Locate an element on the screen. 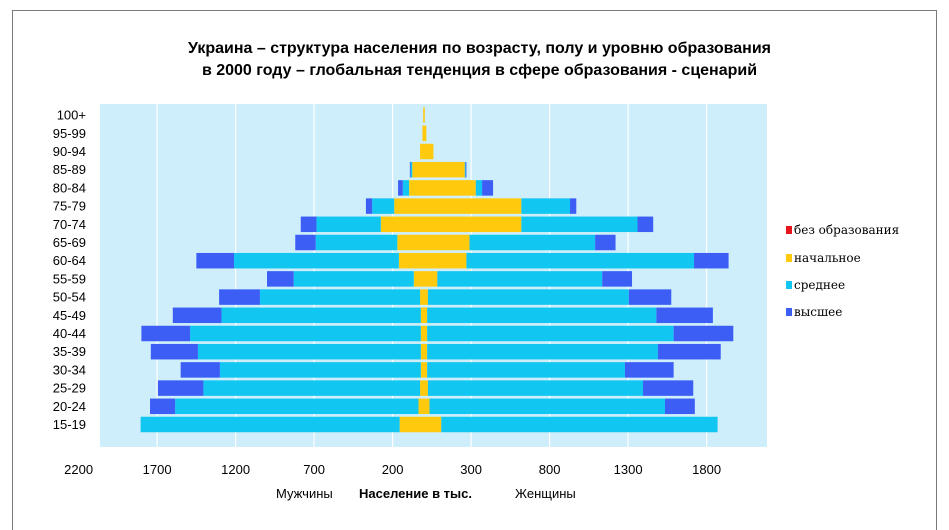  age-group-label: 30-34 is located at coordinates (69, 369).